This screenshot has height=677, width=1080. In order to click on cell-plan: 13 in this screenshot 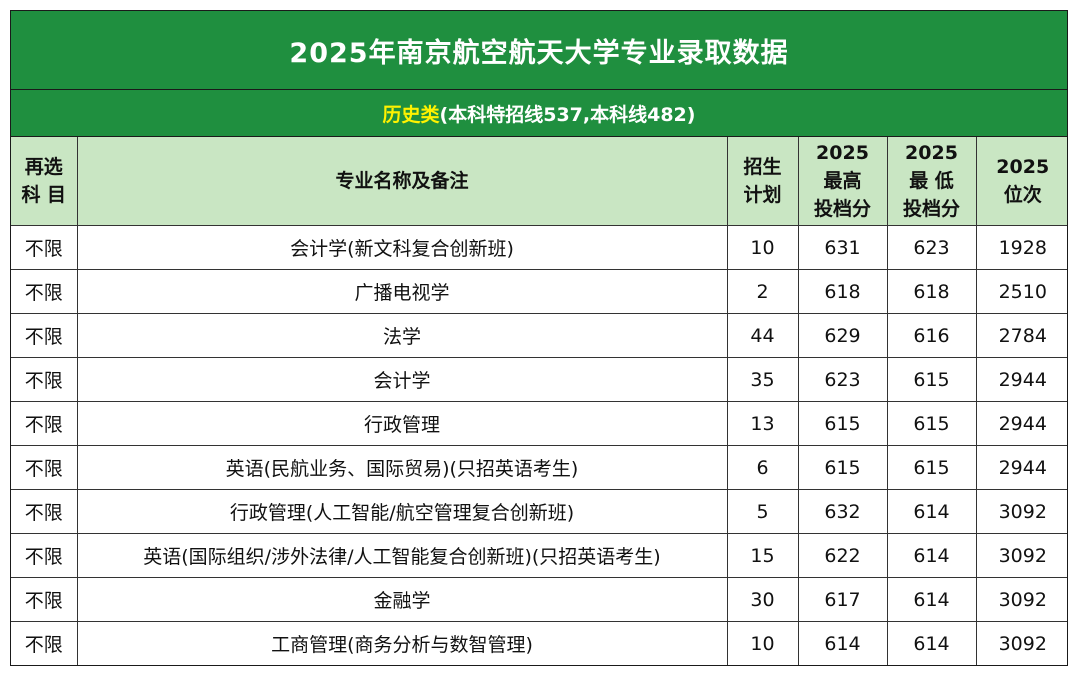, I will do `click(762, 423)`.